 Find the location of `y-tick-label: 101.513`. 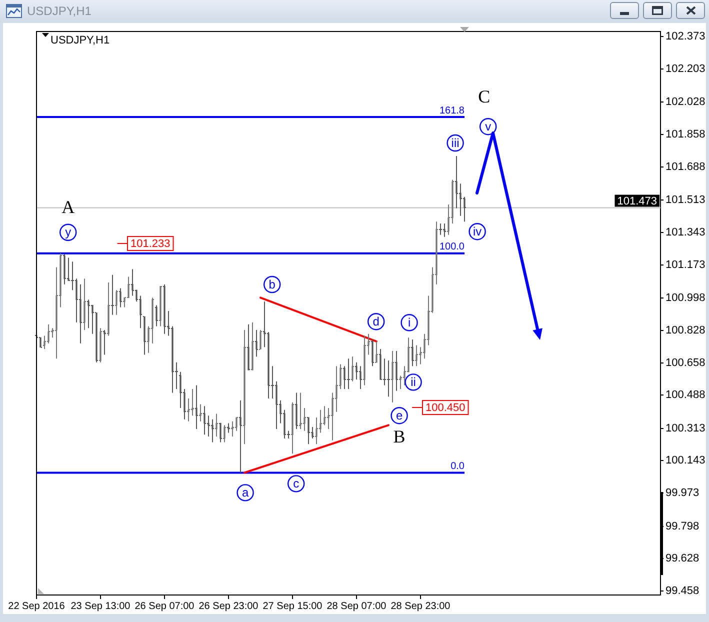

y-tick-label: 101.513 is located at coordinates (686, 200).